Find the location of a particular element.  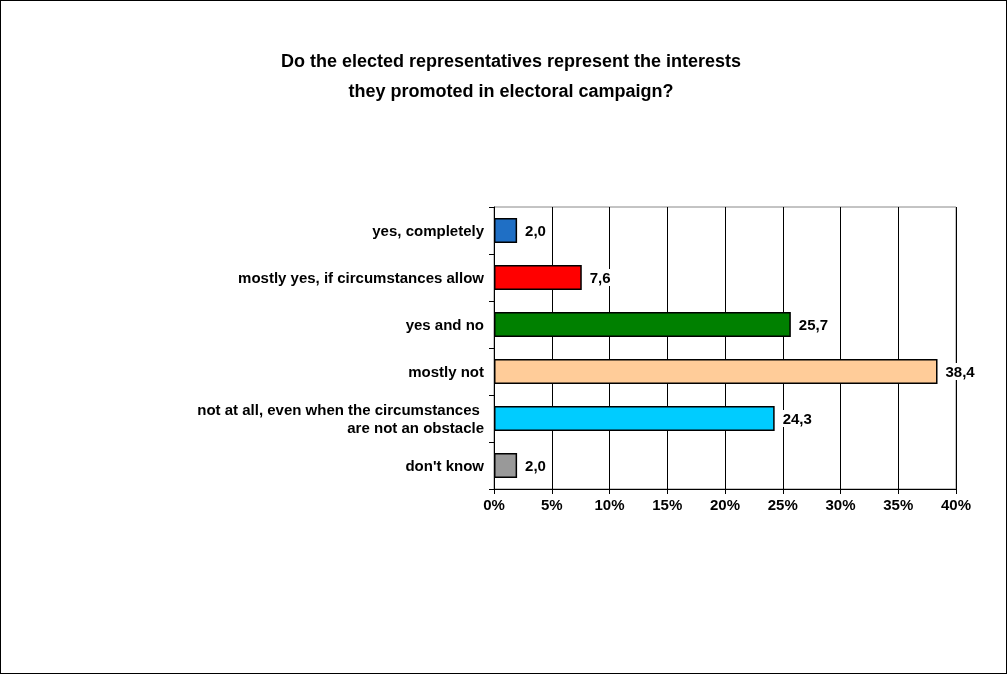

data-label: 38,4 is located at coordinates (960, 371).